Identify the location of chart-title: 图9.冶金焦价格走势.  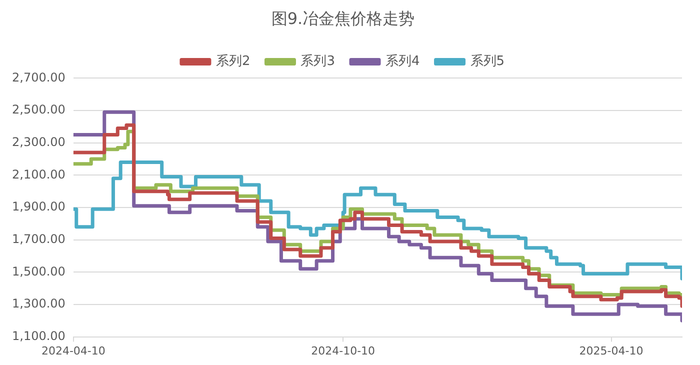
(343, 18).